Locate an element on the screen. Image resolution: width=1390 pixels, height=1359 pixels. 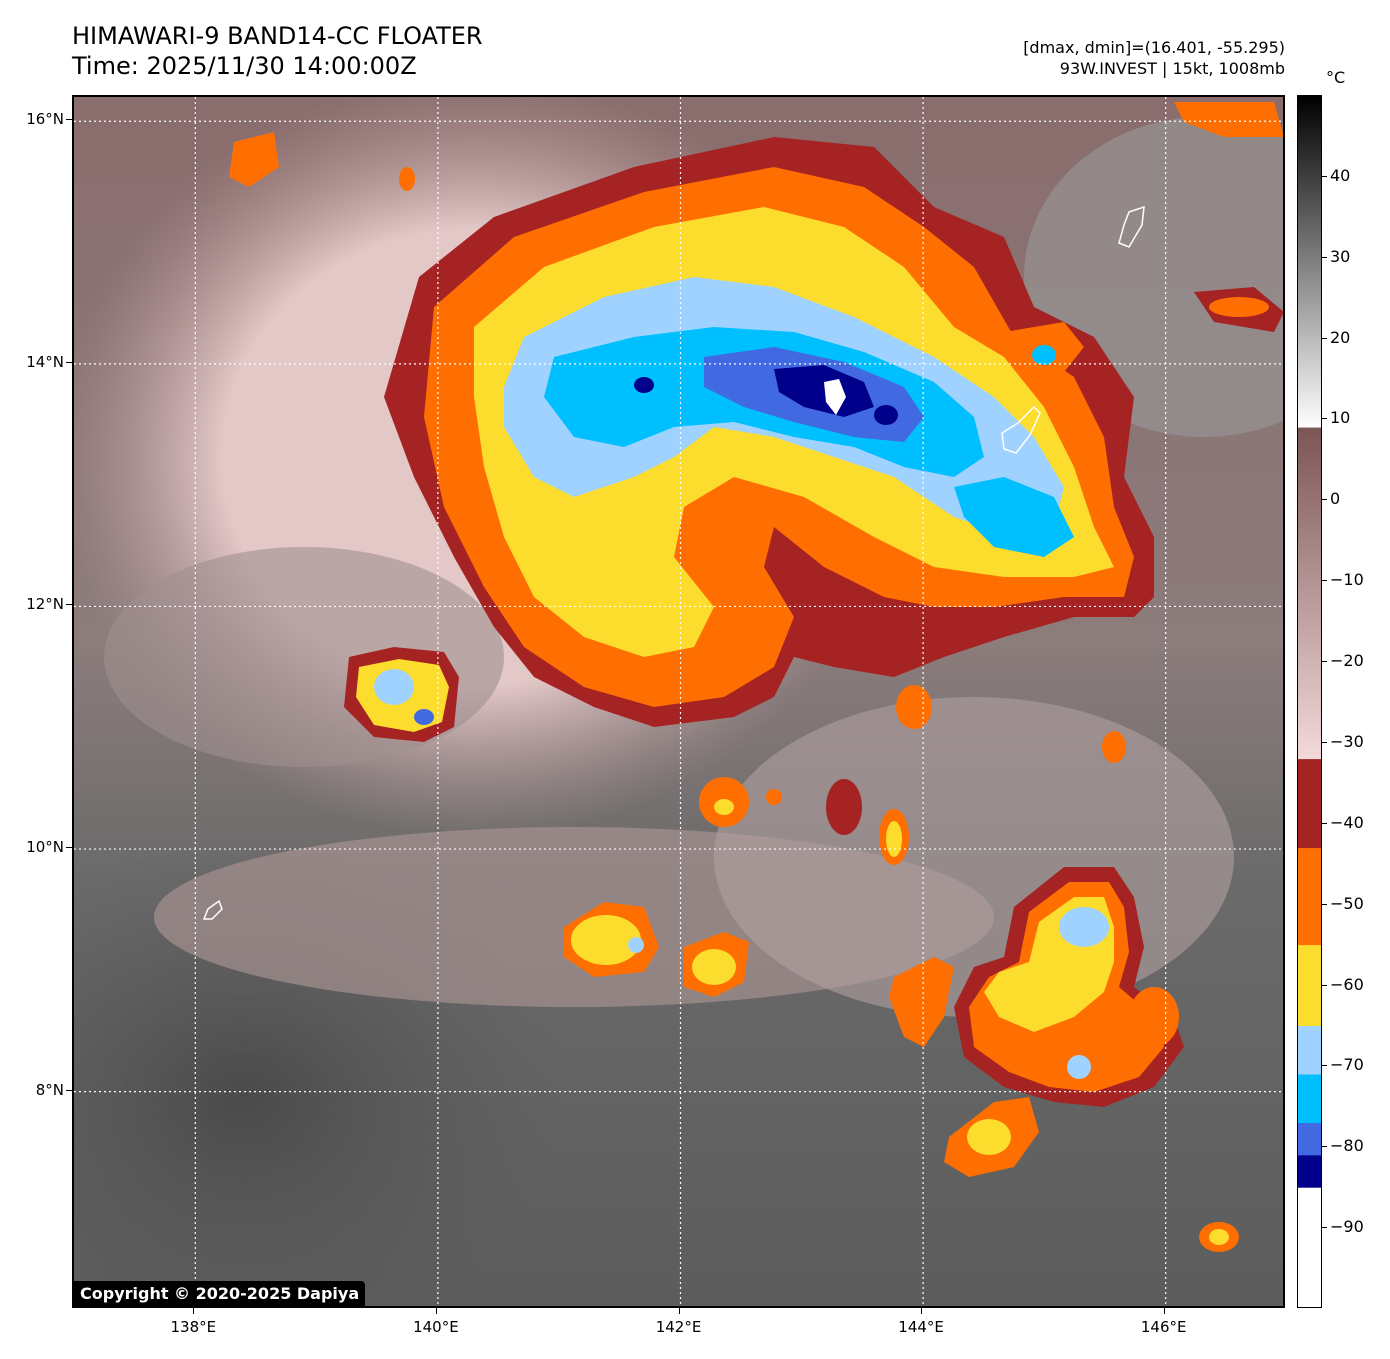
colorbar-tick-label: 10 is located at coordinates (1340, 418).